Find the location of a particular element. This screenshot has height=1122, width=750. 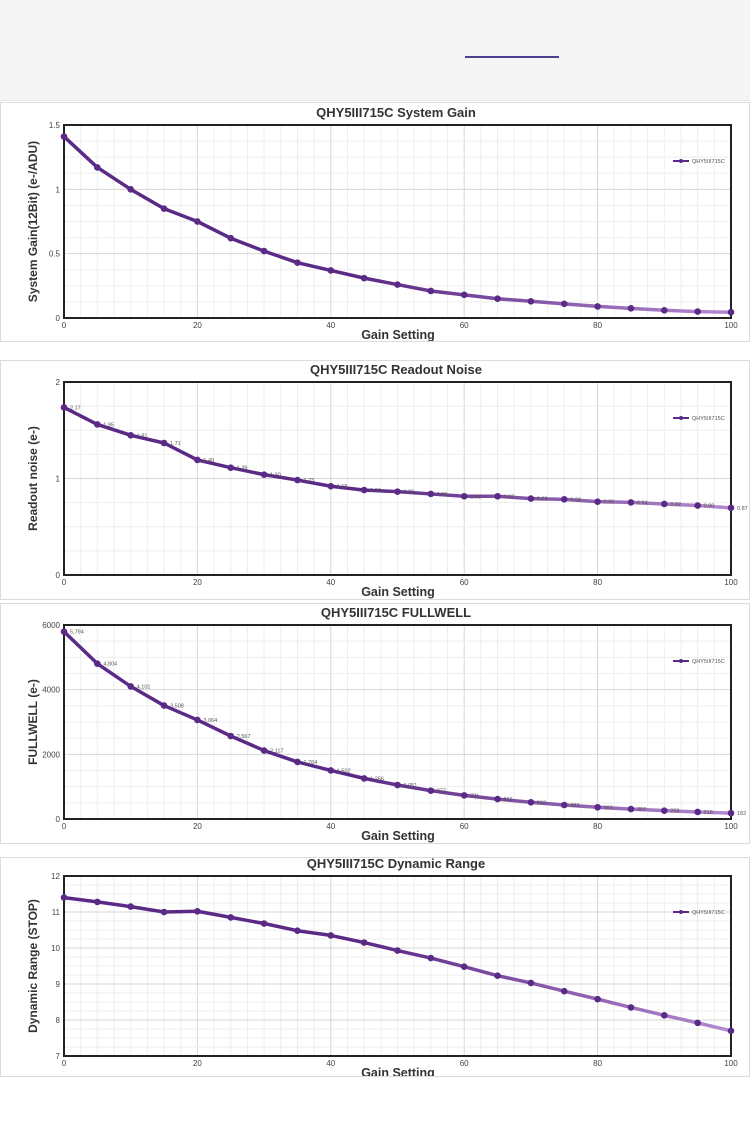

y-tick-label: 12 is located at coordinates (55, 876).